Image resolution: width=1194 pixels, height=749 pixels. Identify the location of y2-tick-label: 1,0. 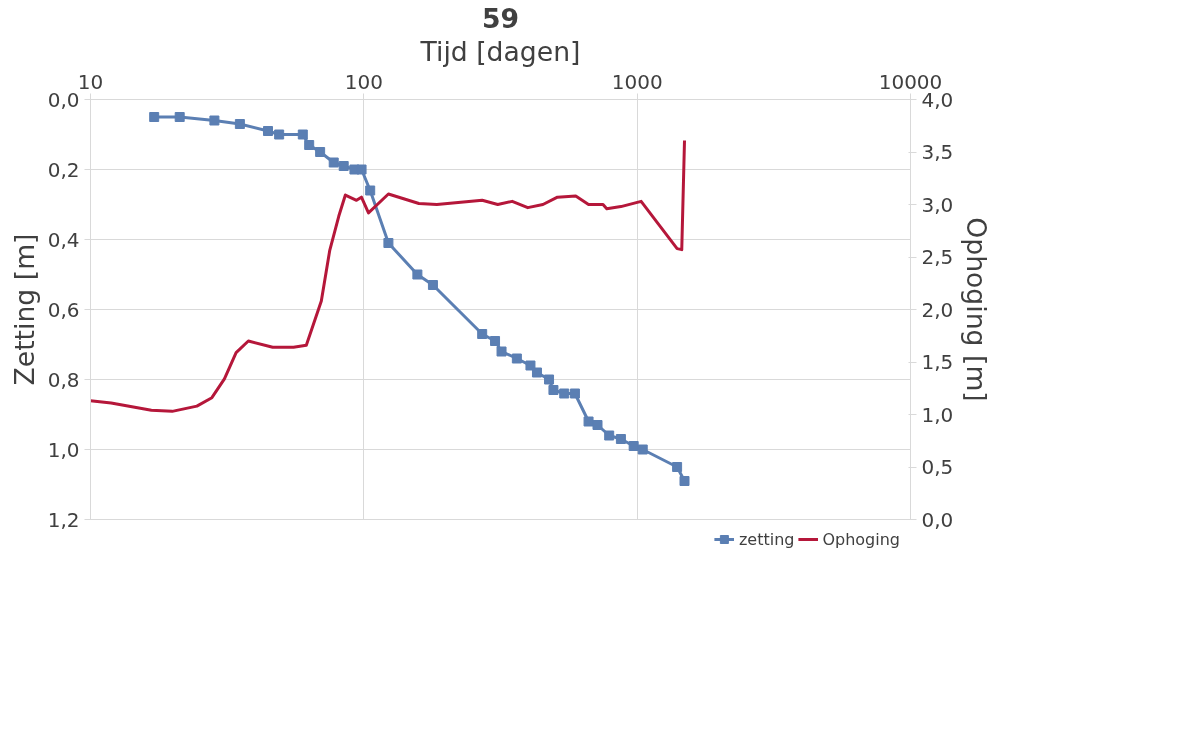
(937, 414).